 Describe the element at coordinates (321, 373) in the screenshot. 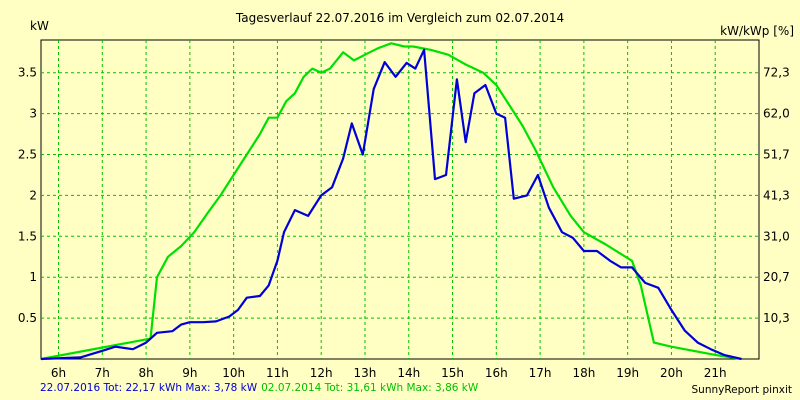

I see `x-tick-label: 12h` at that location.